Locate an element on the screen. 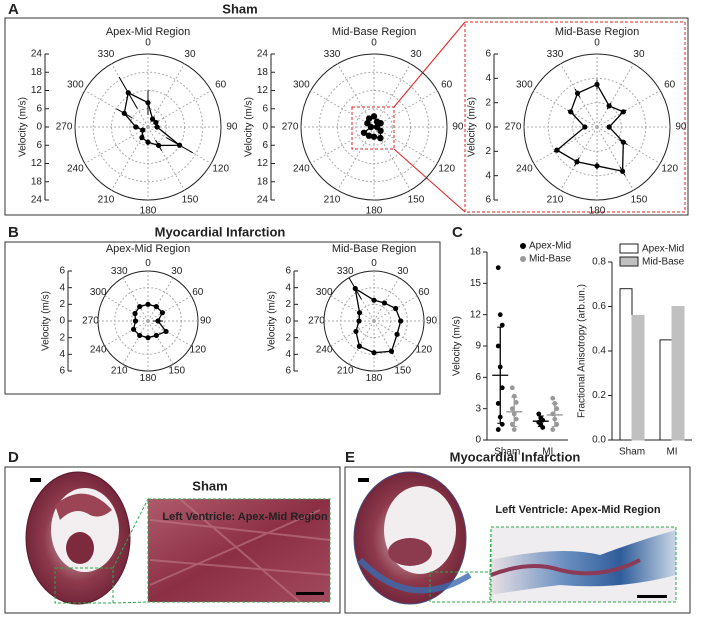  y-tick-label: 0 is located at coordinates (288, 321).